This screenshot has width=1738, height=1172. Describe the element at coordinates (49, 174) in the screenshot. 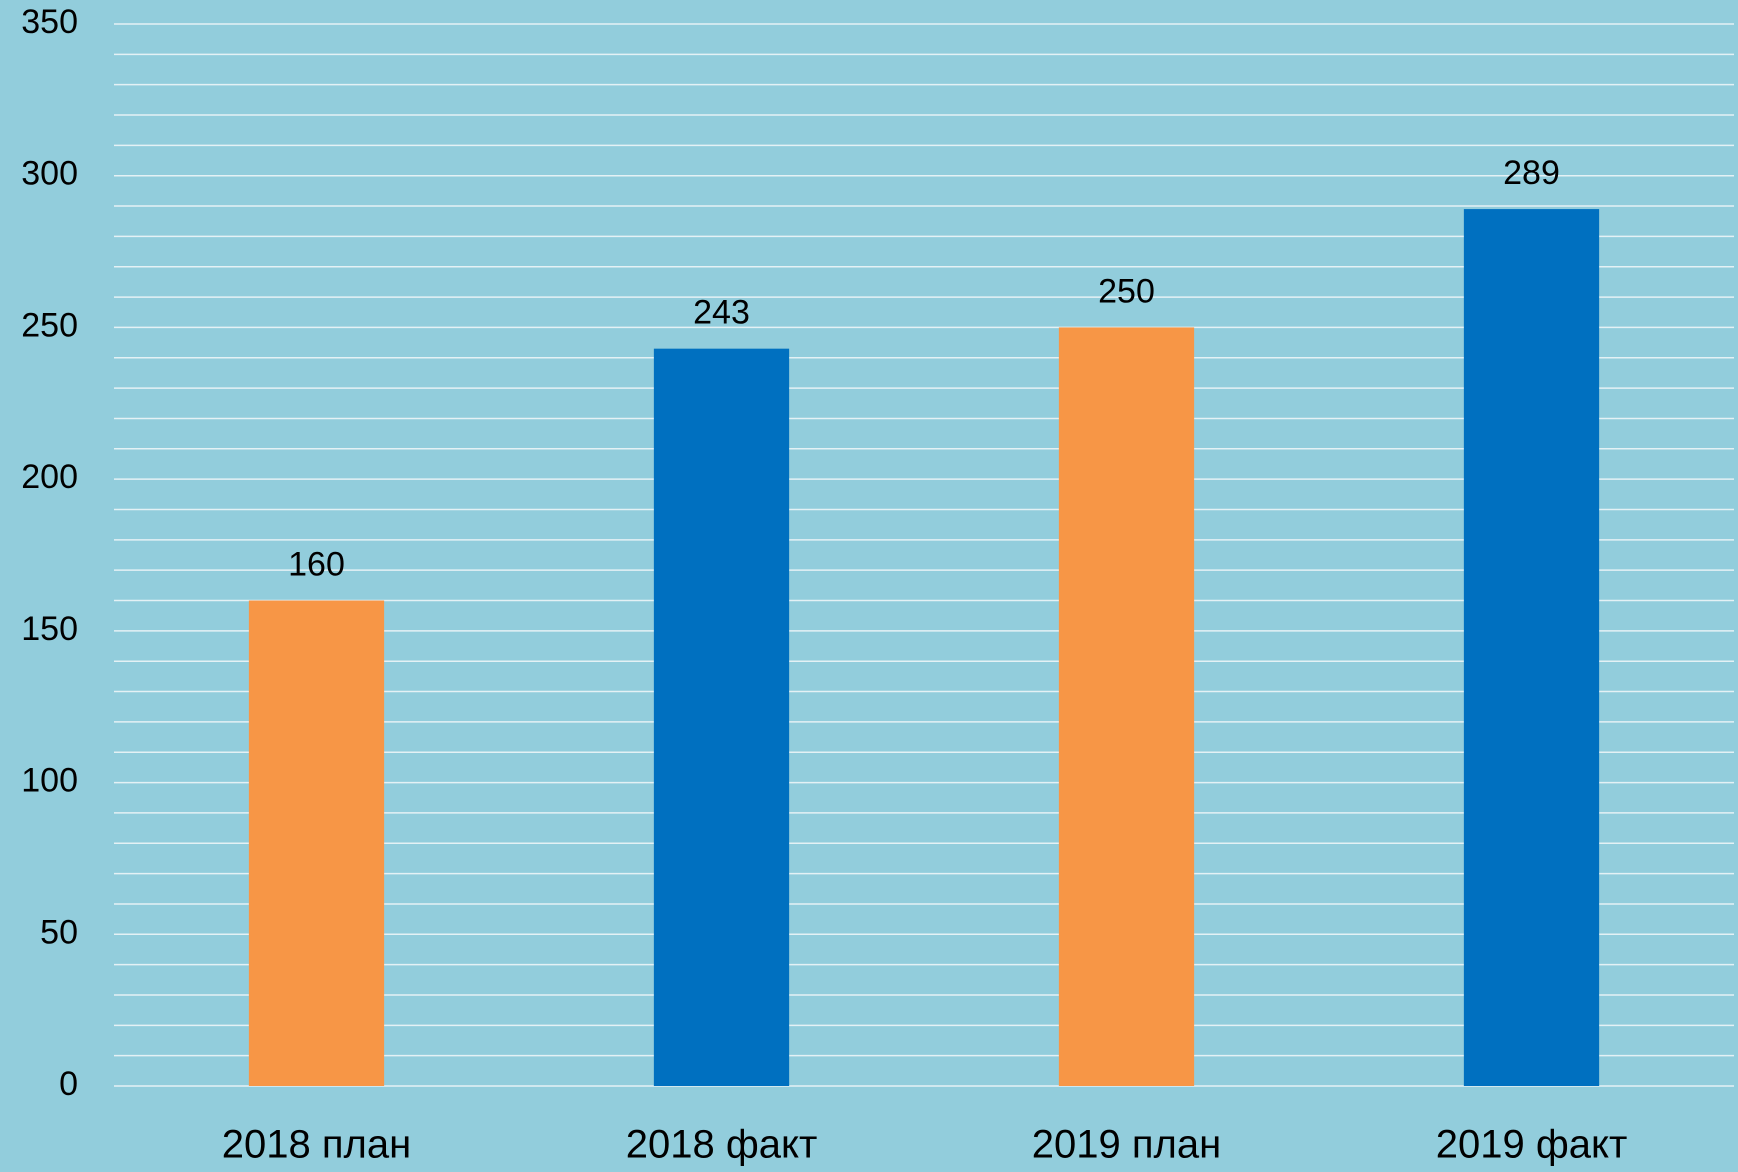

I see `y-tick-label: 300` at that location.